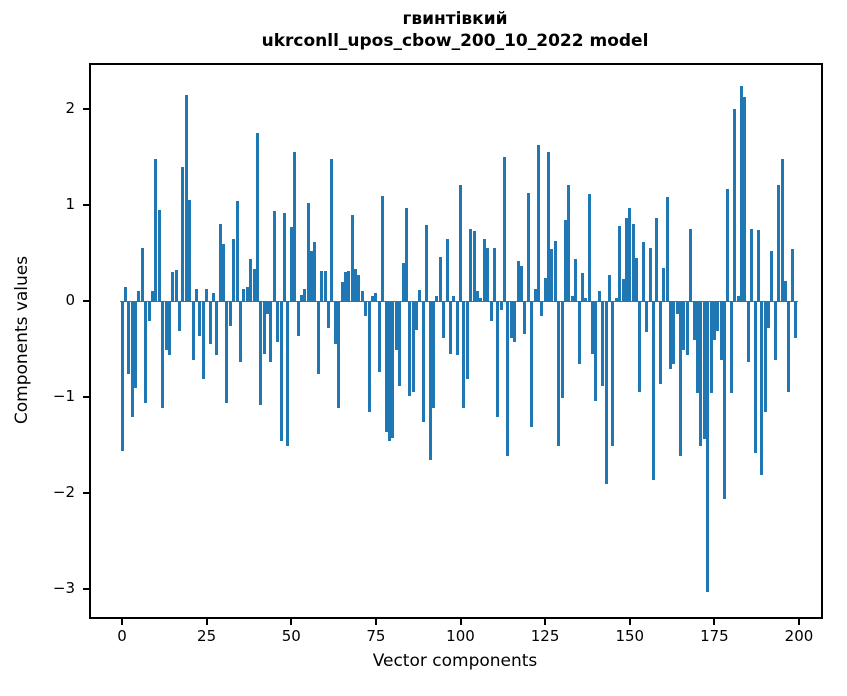 The width and height of the screenshot is (847, 696). What do you see at coordinates (207, 636) in the screenshot?
I see `x-tick-label: 25` at bounding box center [207, 636].